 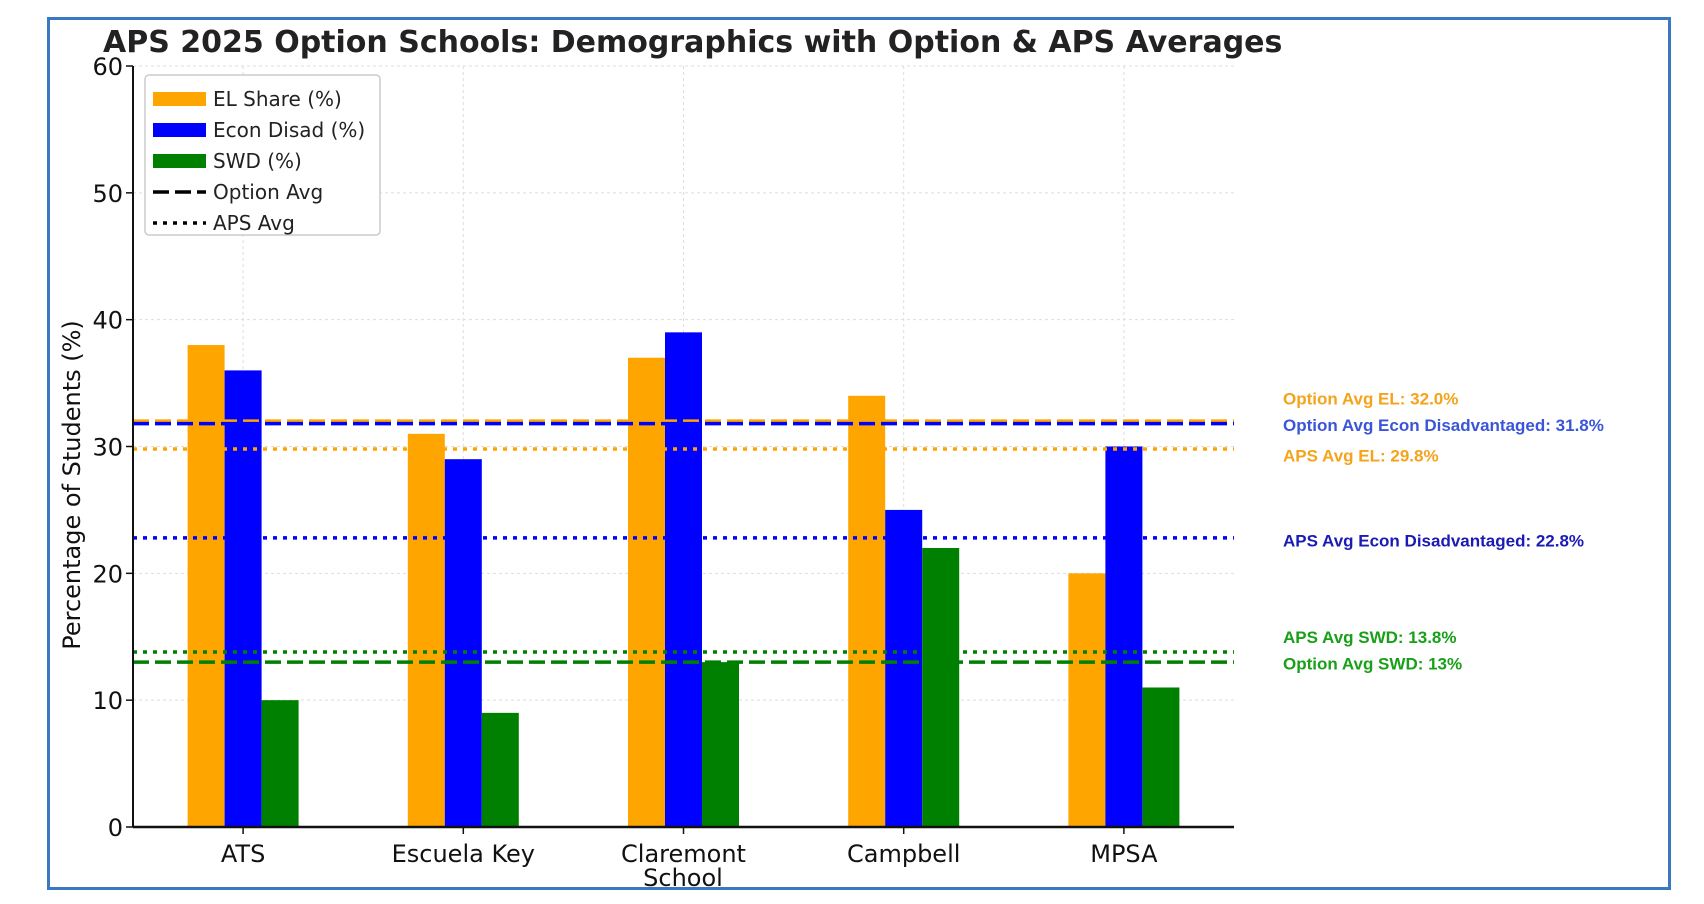 I want to click on x-axis-label: School, so click(x=683, y=878).